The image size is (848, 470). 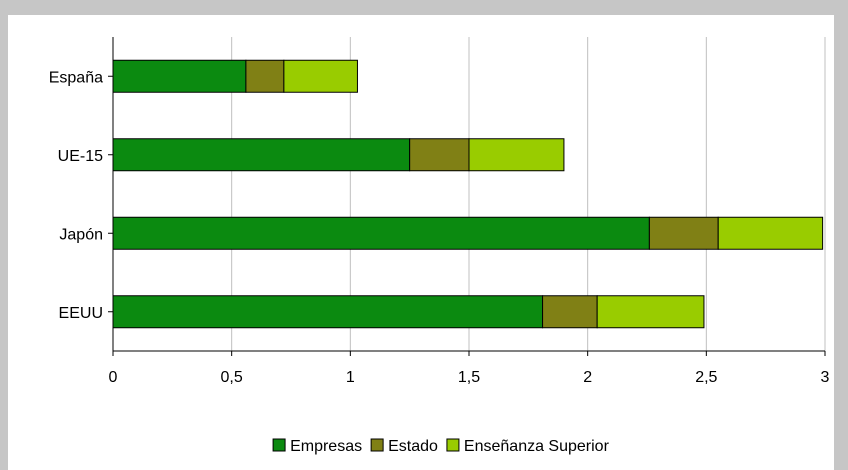 I want to click on legend-label-empresas: Empresas, so click(x=326, y=446).